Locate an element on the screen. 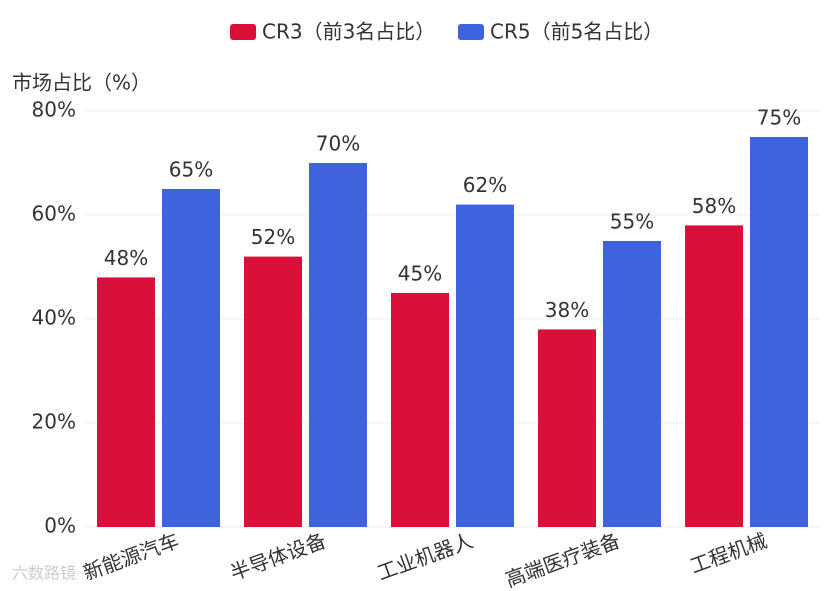 Image resolution: width=830 pixels, height=591 pixels. y-axis-label: 市场占比（%） is located at coordinates (81, 83).